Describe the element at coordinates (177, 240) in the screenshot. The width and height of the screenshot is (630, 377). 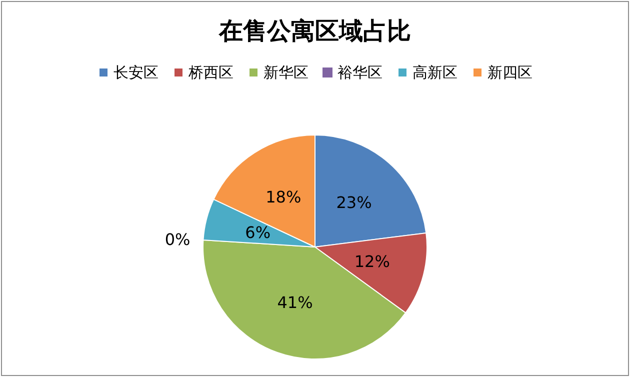
I see `text: 0%` at that location.